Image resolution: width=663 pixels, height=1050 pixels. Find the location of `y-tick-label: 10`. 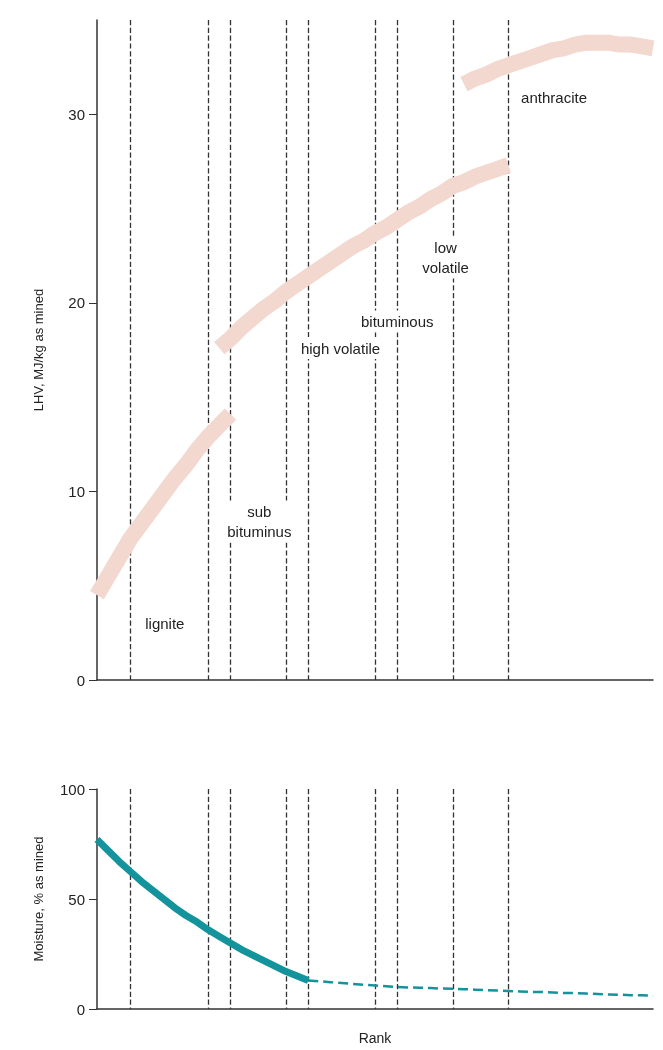

y-tick-label: 10 is located at coordinates (76, 491).